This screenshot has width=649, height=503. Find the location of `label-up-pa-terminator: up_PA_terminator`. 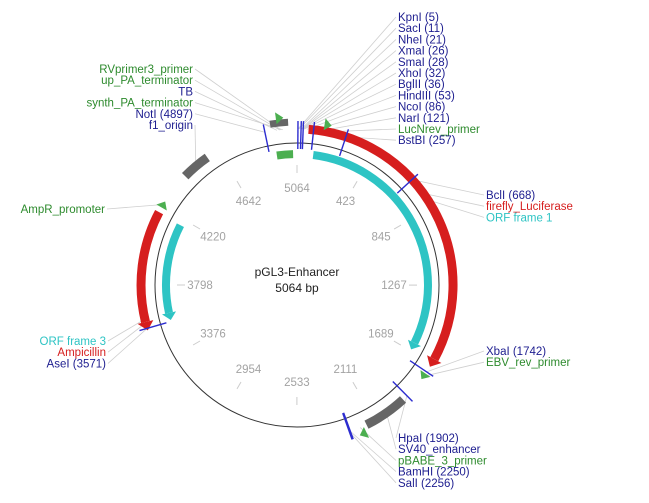

label-up-pa-terminator: up_PA_terminator is located at coordinates (147, 81).